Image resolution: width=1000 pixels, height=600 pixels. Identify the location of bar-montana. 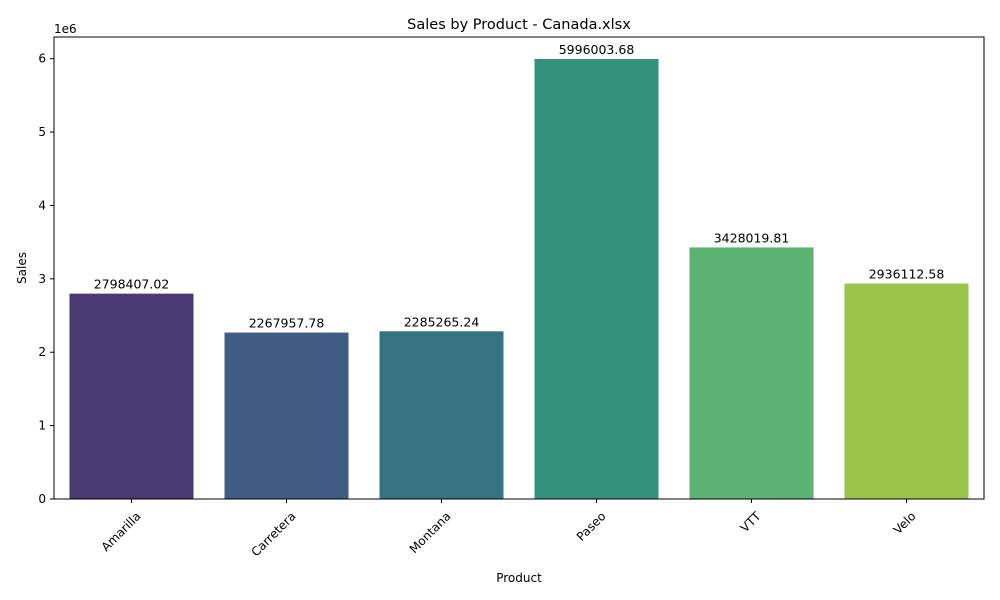
(441, 415).